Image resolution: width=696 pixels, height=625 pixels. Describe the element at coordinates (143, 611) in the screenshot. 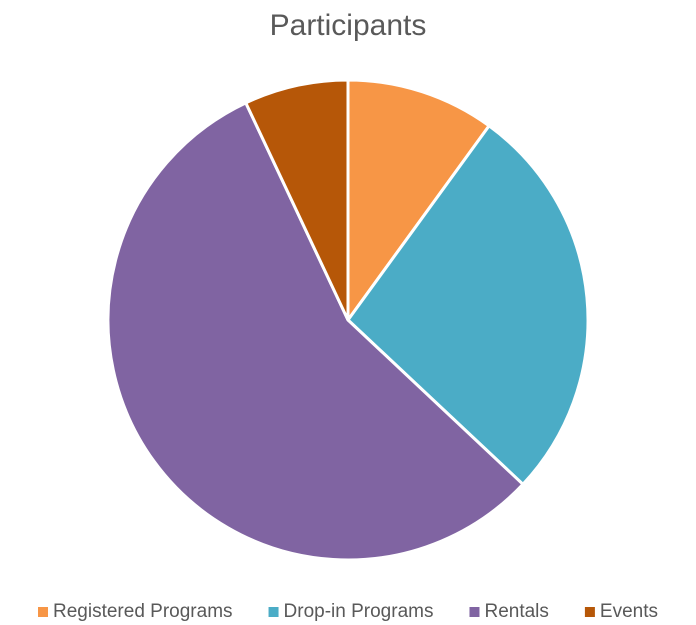

I see `legend-label: Registered Programs` at that location.